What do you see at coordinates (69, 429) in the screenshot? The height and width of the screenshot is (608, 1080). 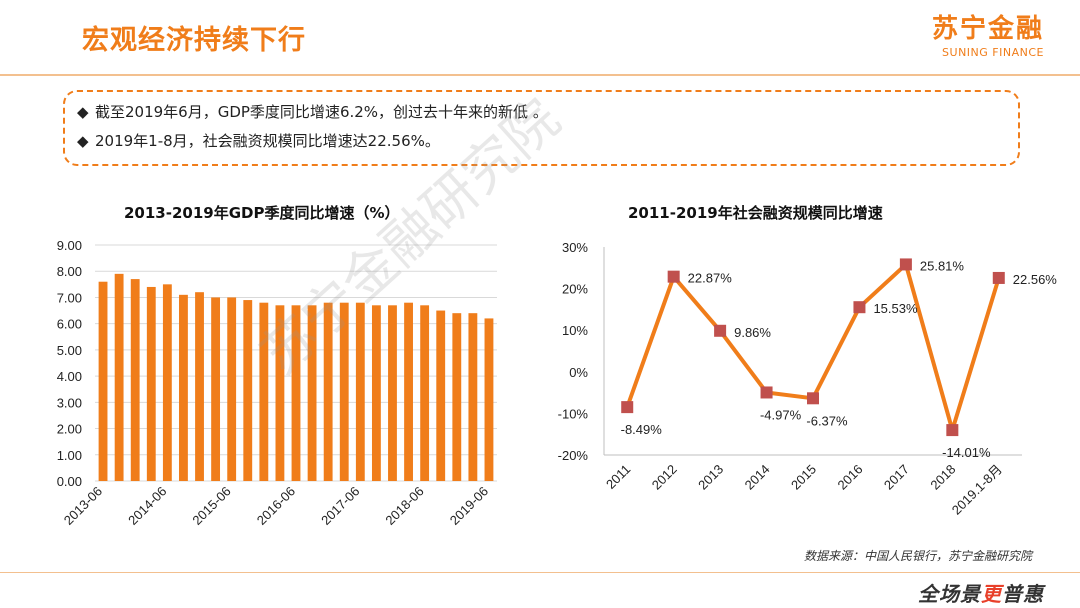 I see `gdp-y-tick-label: 2.00` at bounding box center [69, 429].